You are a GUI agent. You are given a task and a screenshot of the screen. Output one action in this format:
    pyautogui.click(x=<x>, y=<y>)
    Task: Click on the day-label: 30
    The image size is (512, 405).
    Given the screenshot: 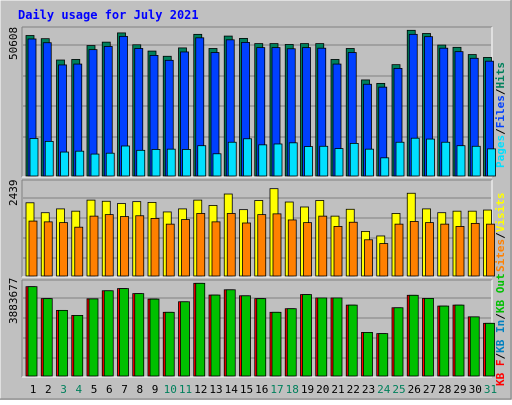 What is the action you would take?
    pyautogui.click(x=475, y=389)
    